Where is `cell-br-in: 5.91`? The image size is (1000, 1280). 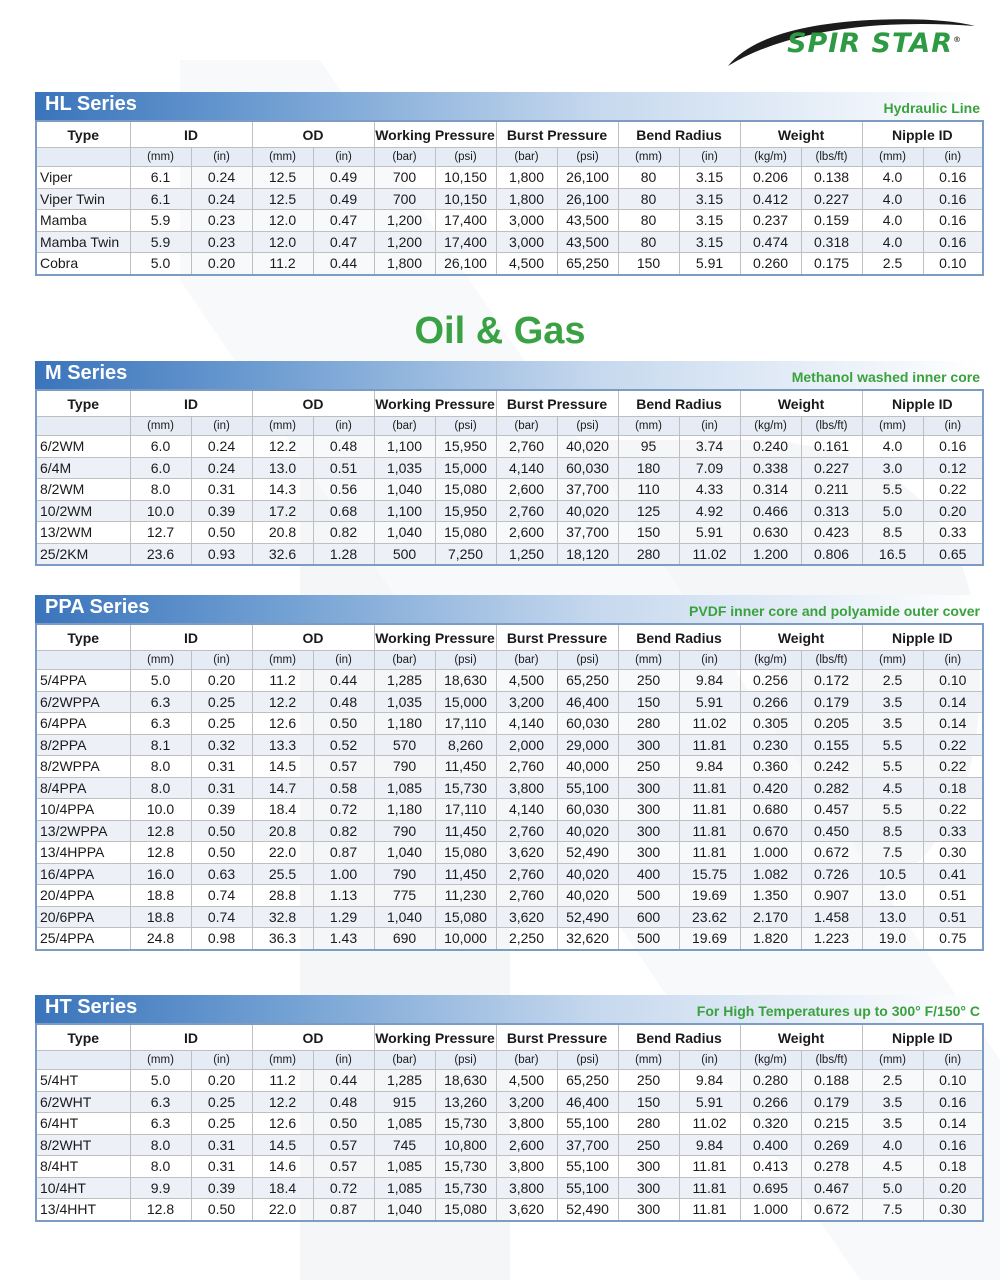 cell-br-in: 5.91 is located at coordinates (709, 532).